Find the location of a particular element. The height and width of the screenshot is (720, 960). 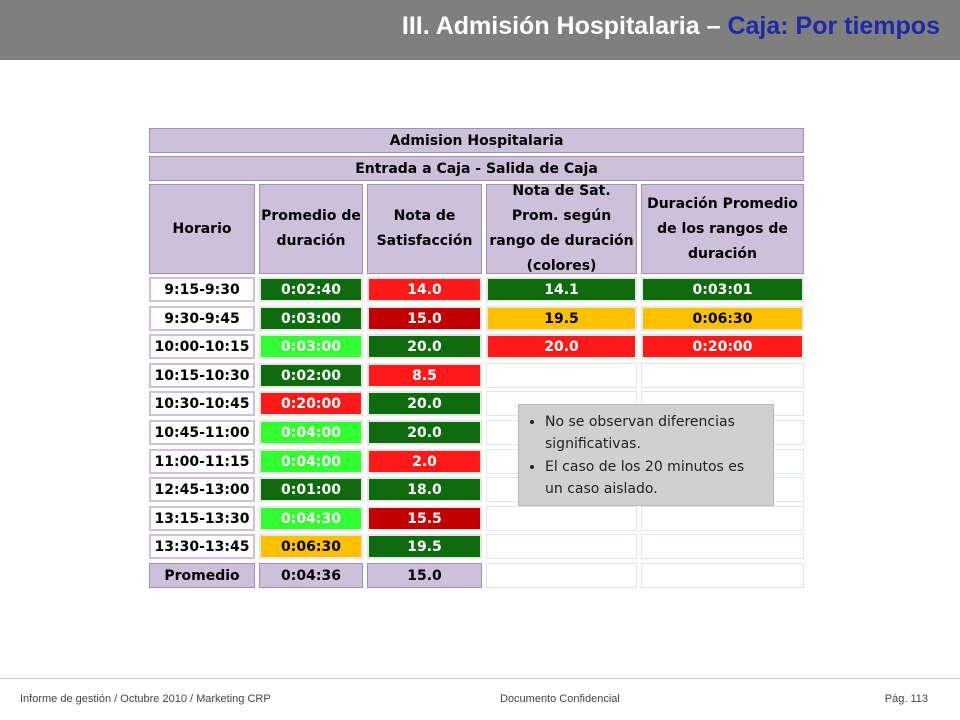

range-nota-cell: 14.1 is located at coordinates (561, 289).